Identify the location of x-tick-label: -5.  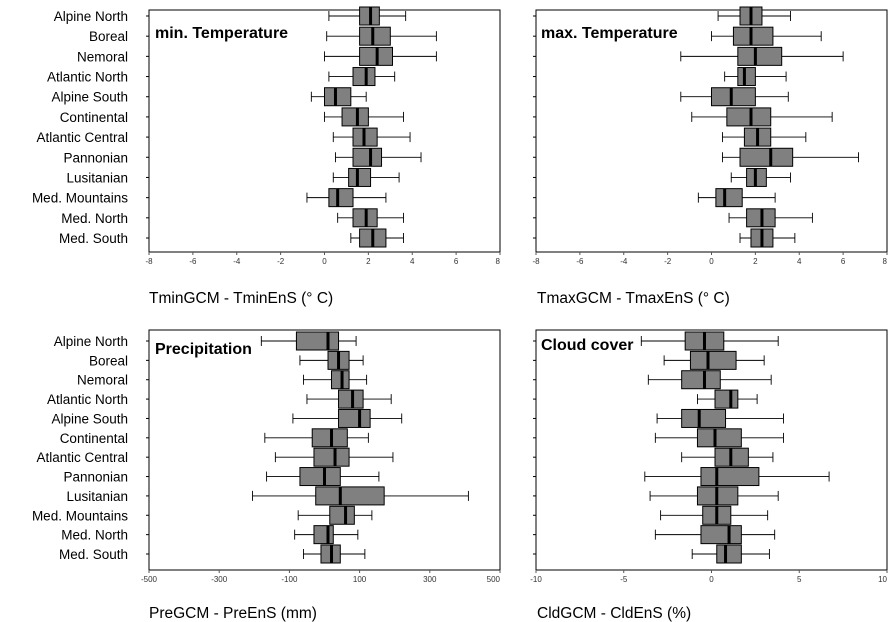
(624, 579).